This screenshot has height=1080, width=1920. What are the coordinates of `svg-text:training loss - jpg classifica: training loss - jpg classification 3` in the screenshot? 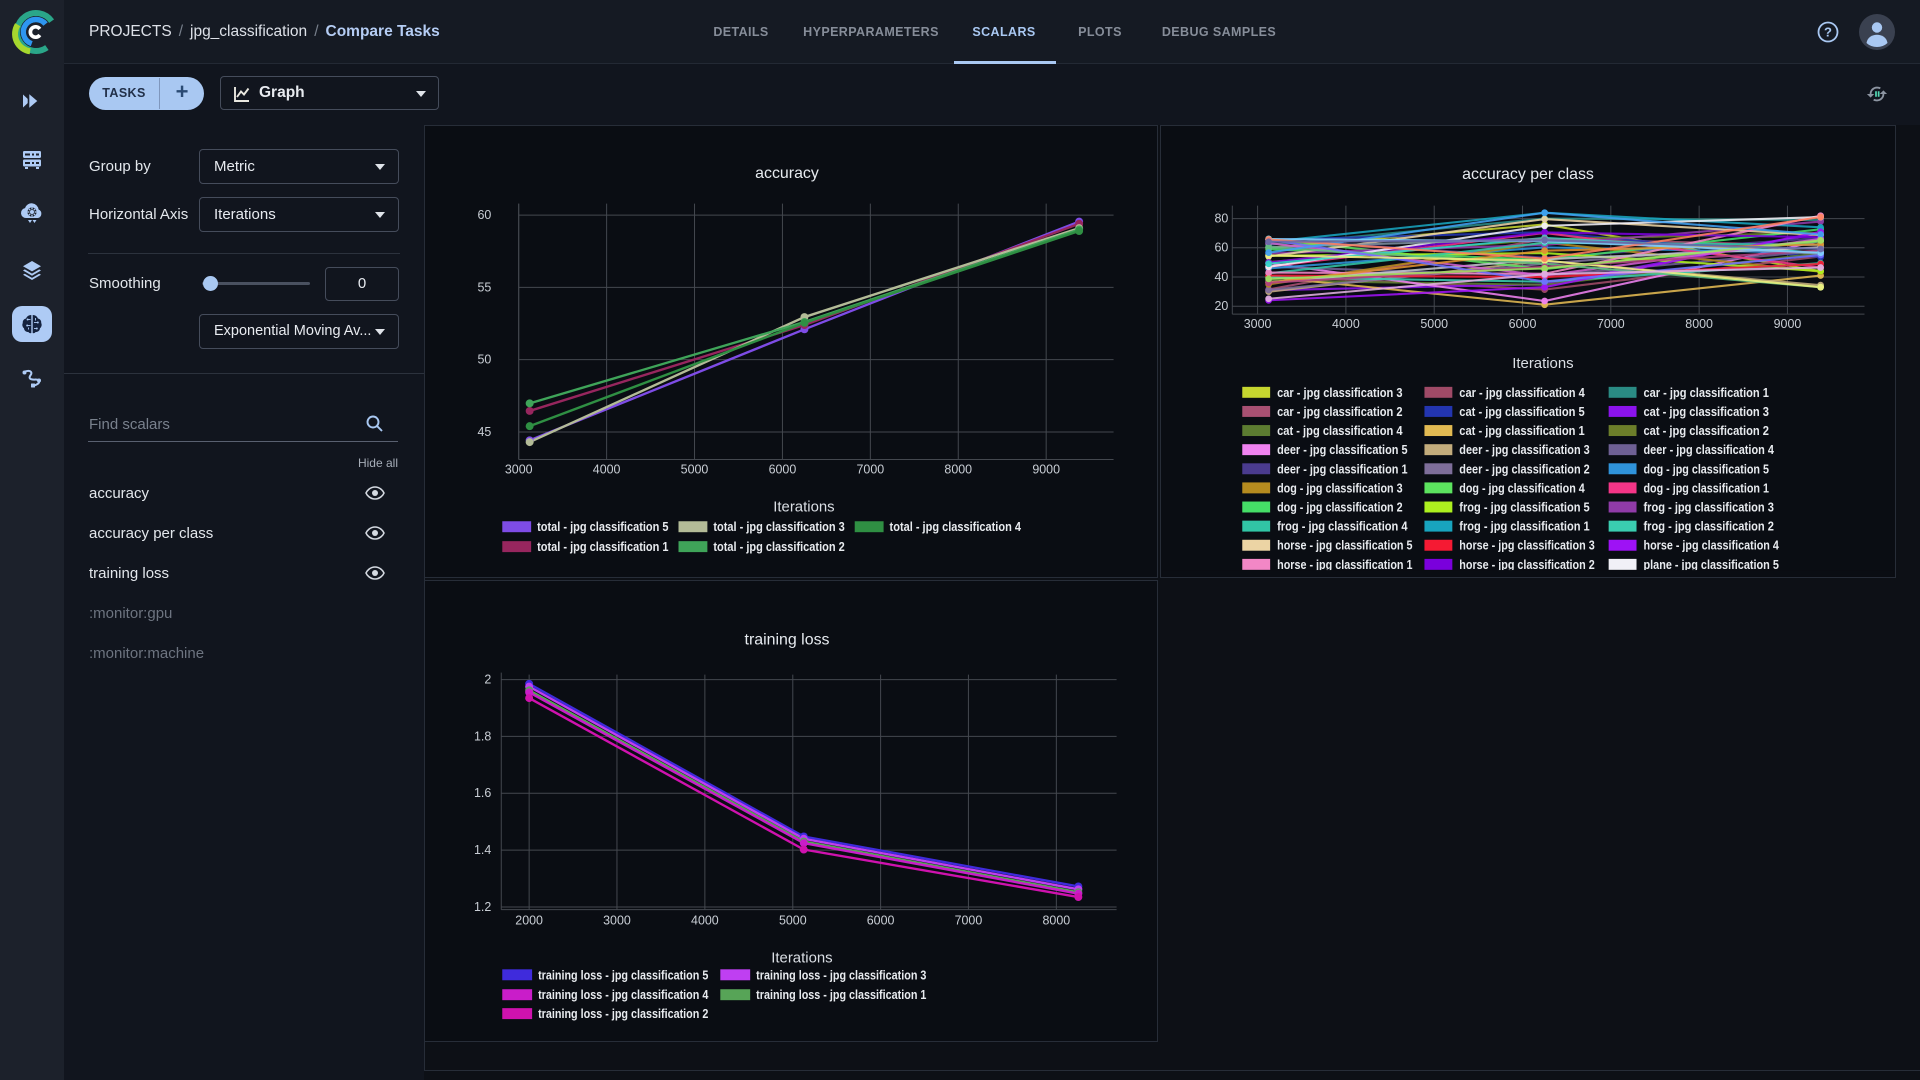 It's located at (841, 975).